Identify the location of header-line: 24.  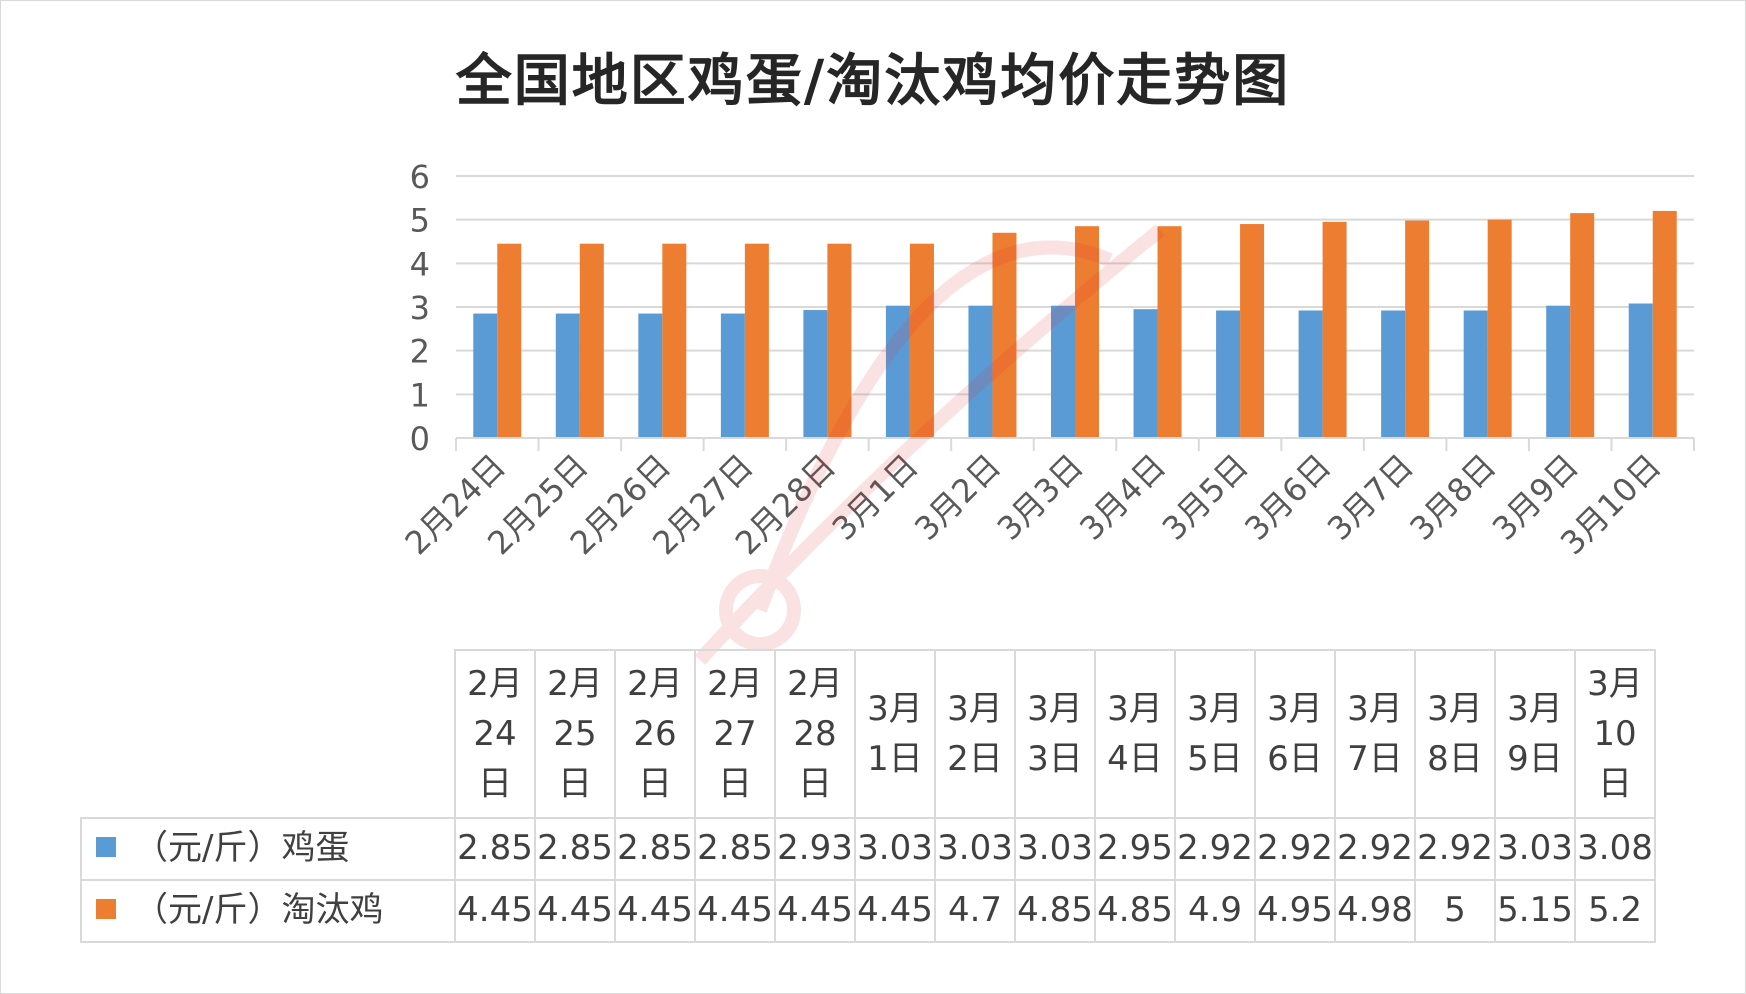
(495, 734).